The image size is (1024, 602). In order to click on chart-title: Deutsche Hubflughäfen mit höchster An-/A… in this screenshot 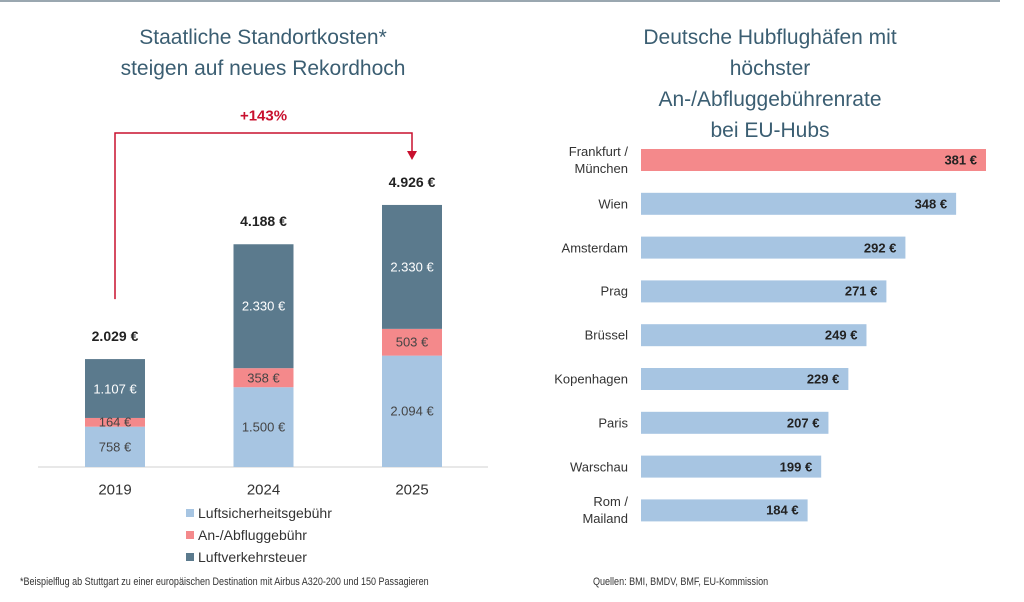, I will do `click(770, 84)`.